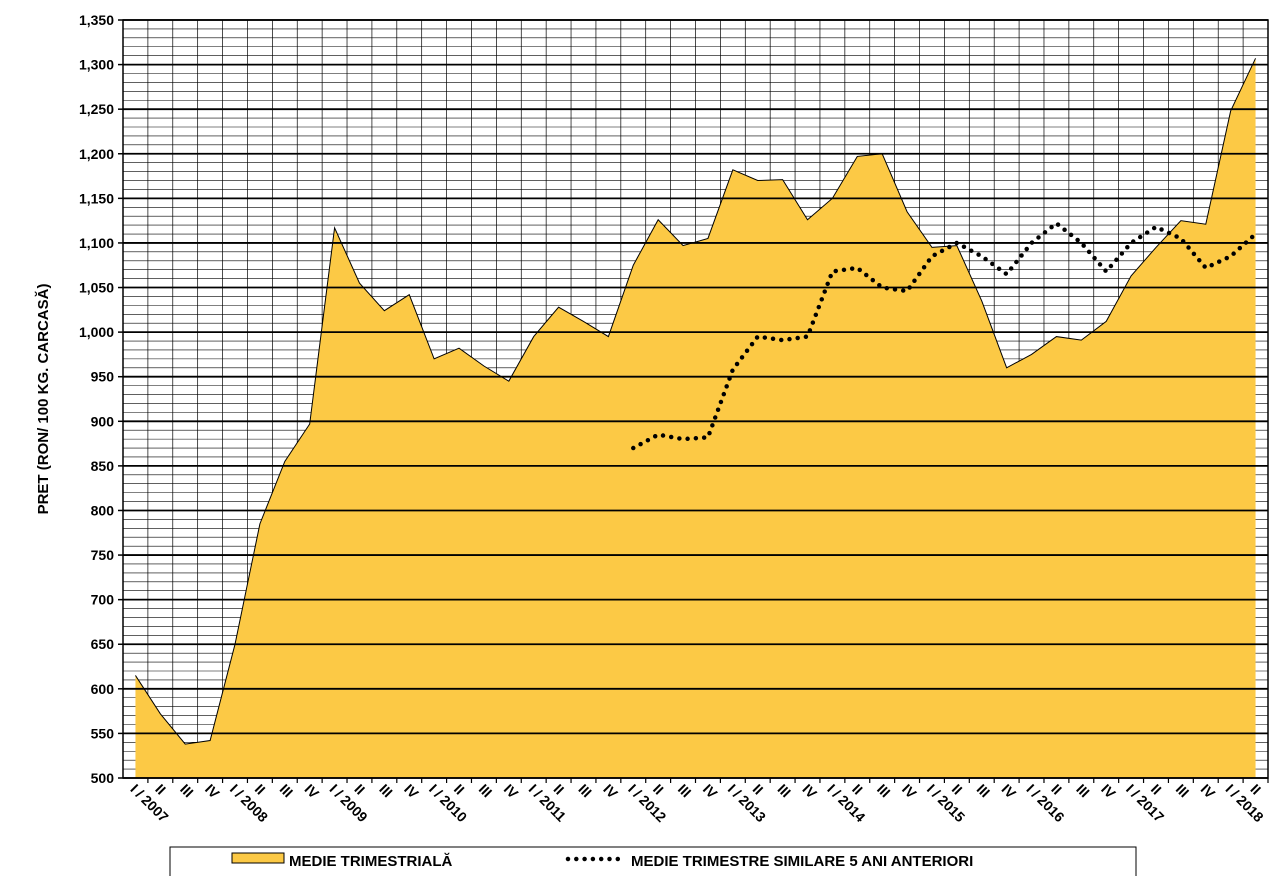  I want to click on y-tick-label: 1,250, so click(96, 109).